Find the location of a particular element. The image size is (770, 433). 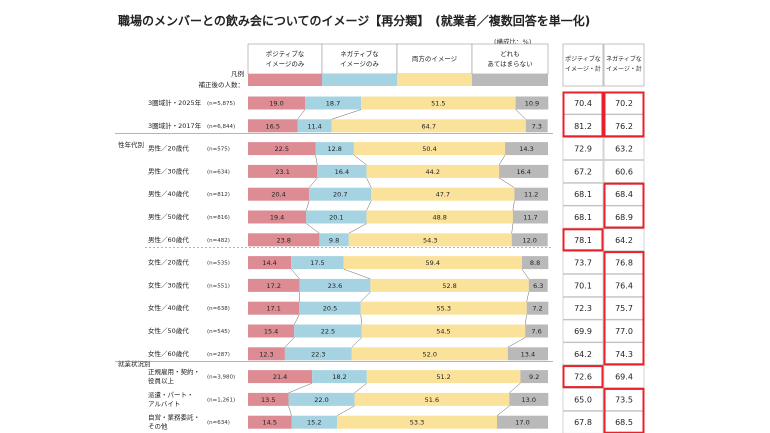

group-label: 性年代別 is located at coordinates (131, 144).